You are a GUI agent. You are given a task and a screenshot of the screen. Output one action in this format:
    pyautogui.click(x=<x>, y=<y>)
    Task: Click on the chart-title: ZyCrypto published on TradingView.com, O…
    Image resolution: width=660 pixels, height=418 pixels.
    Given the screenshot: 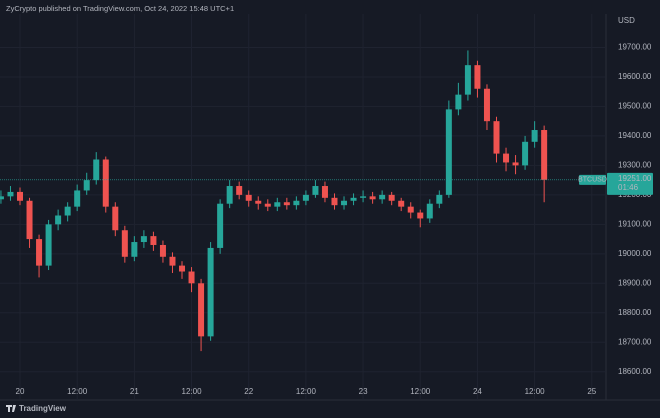 What is the action you would take?
    pyautogui.click(x=120, y=8)
    